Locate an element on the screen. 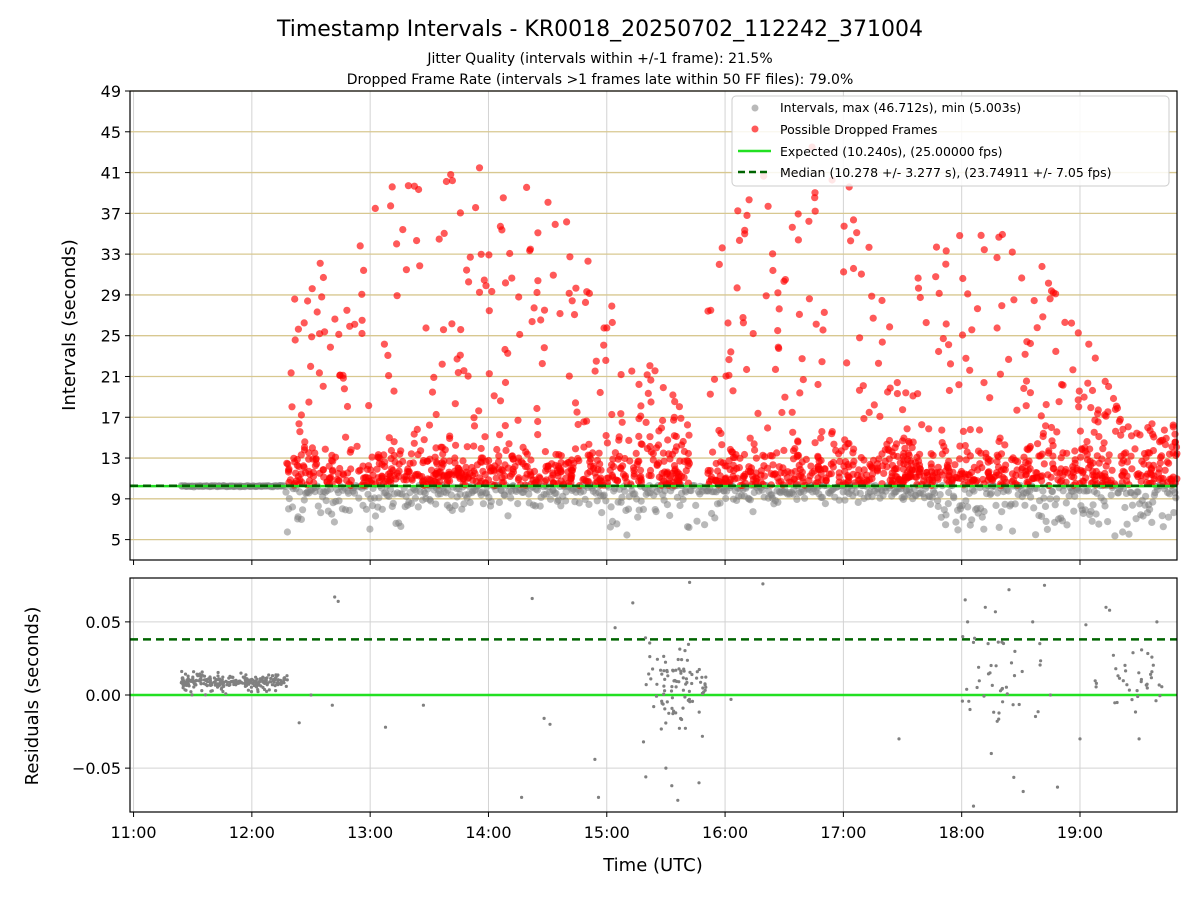 This screenshot has width=1200, height=900. legend-expected-label: Expected (10.240s), (25.00000 fps) is located at coordinates (891, 151).